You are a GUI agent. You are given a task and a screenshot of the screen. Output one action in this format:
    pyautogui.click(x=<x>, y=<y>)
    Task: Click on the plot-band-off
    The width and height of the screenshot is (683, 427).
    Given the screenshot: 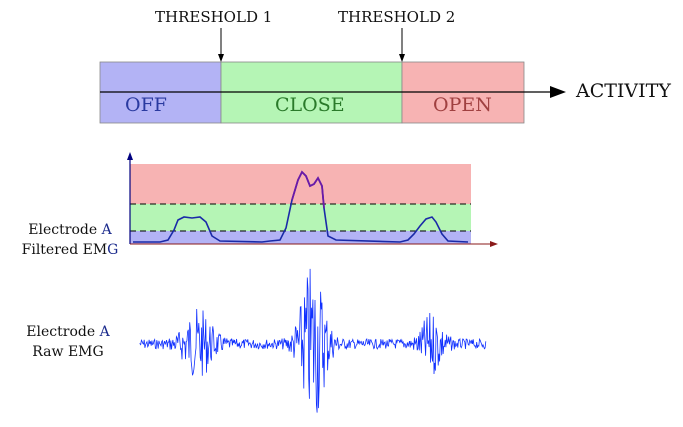 What is the action you would take?
    pyautogui.click(x=300, y=237)
    